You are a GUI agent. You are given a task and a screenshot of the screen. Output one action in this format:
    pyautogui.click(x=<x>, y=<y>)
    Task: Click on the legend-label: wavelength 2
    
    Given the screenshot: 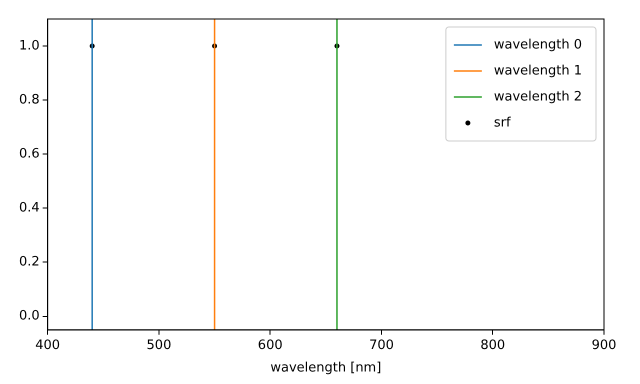 What is the action you would take?
    pyautogui.click(x=538, y=96)
    